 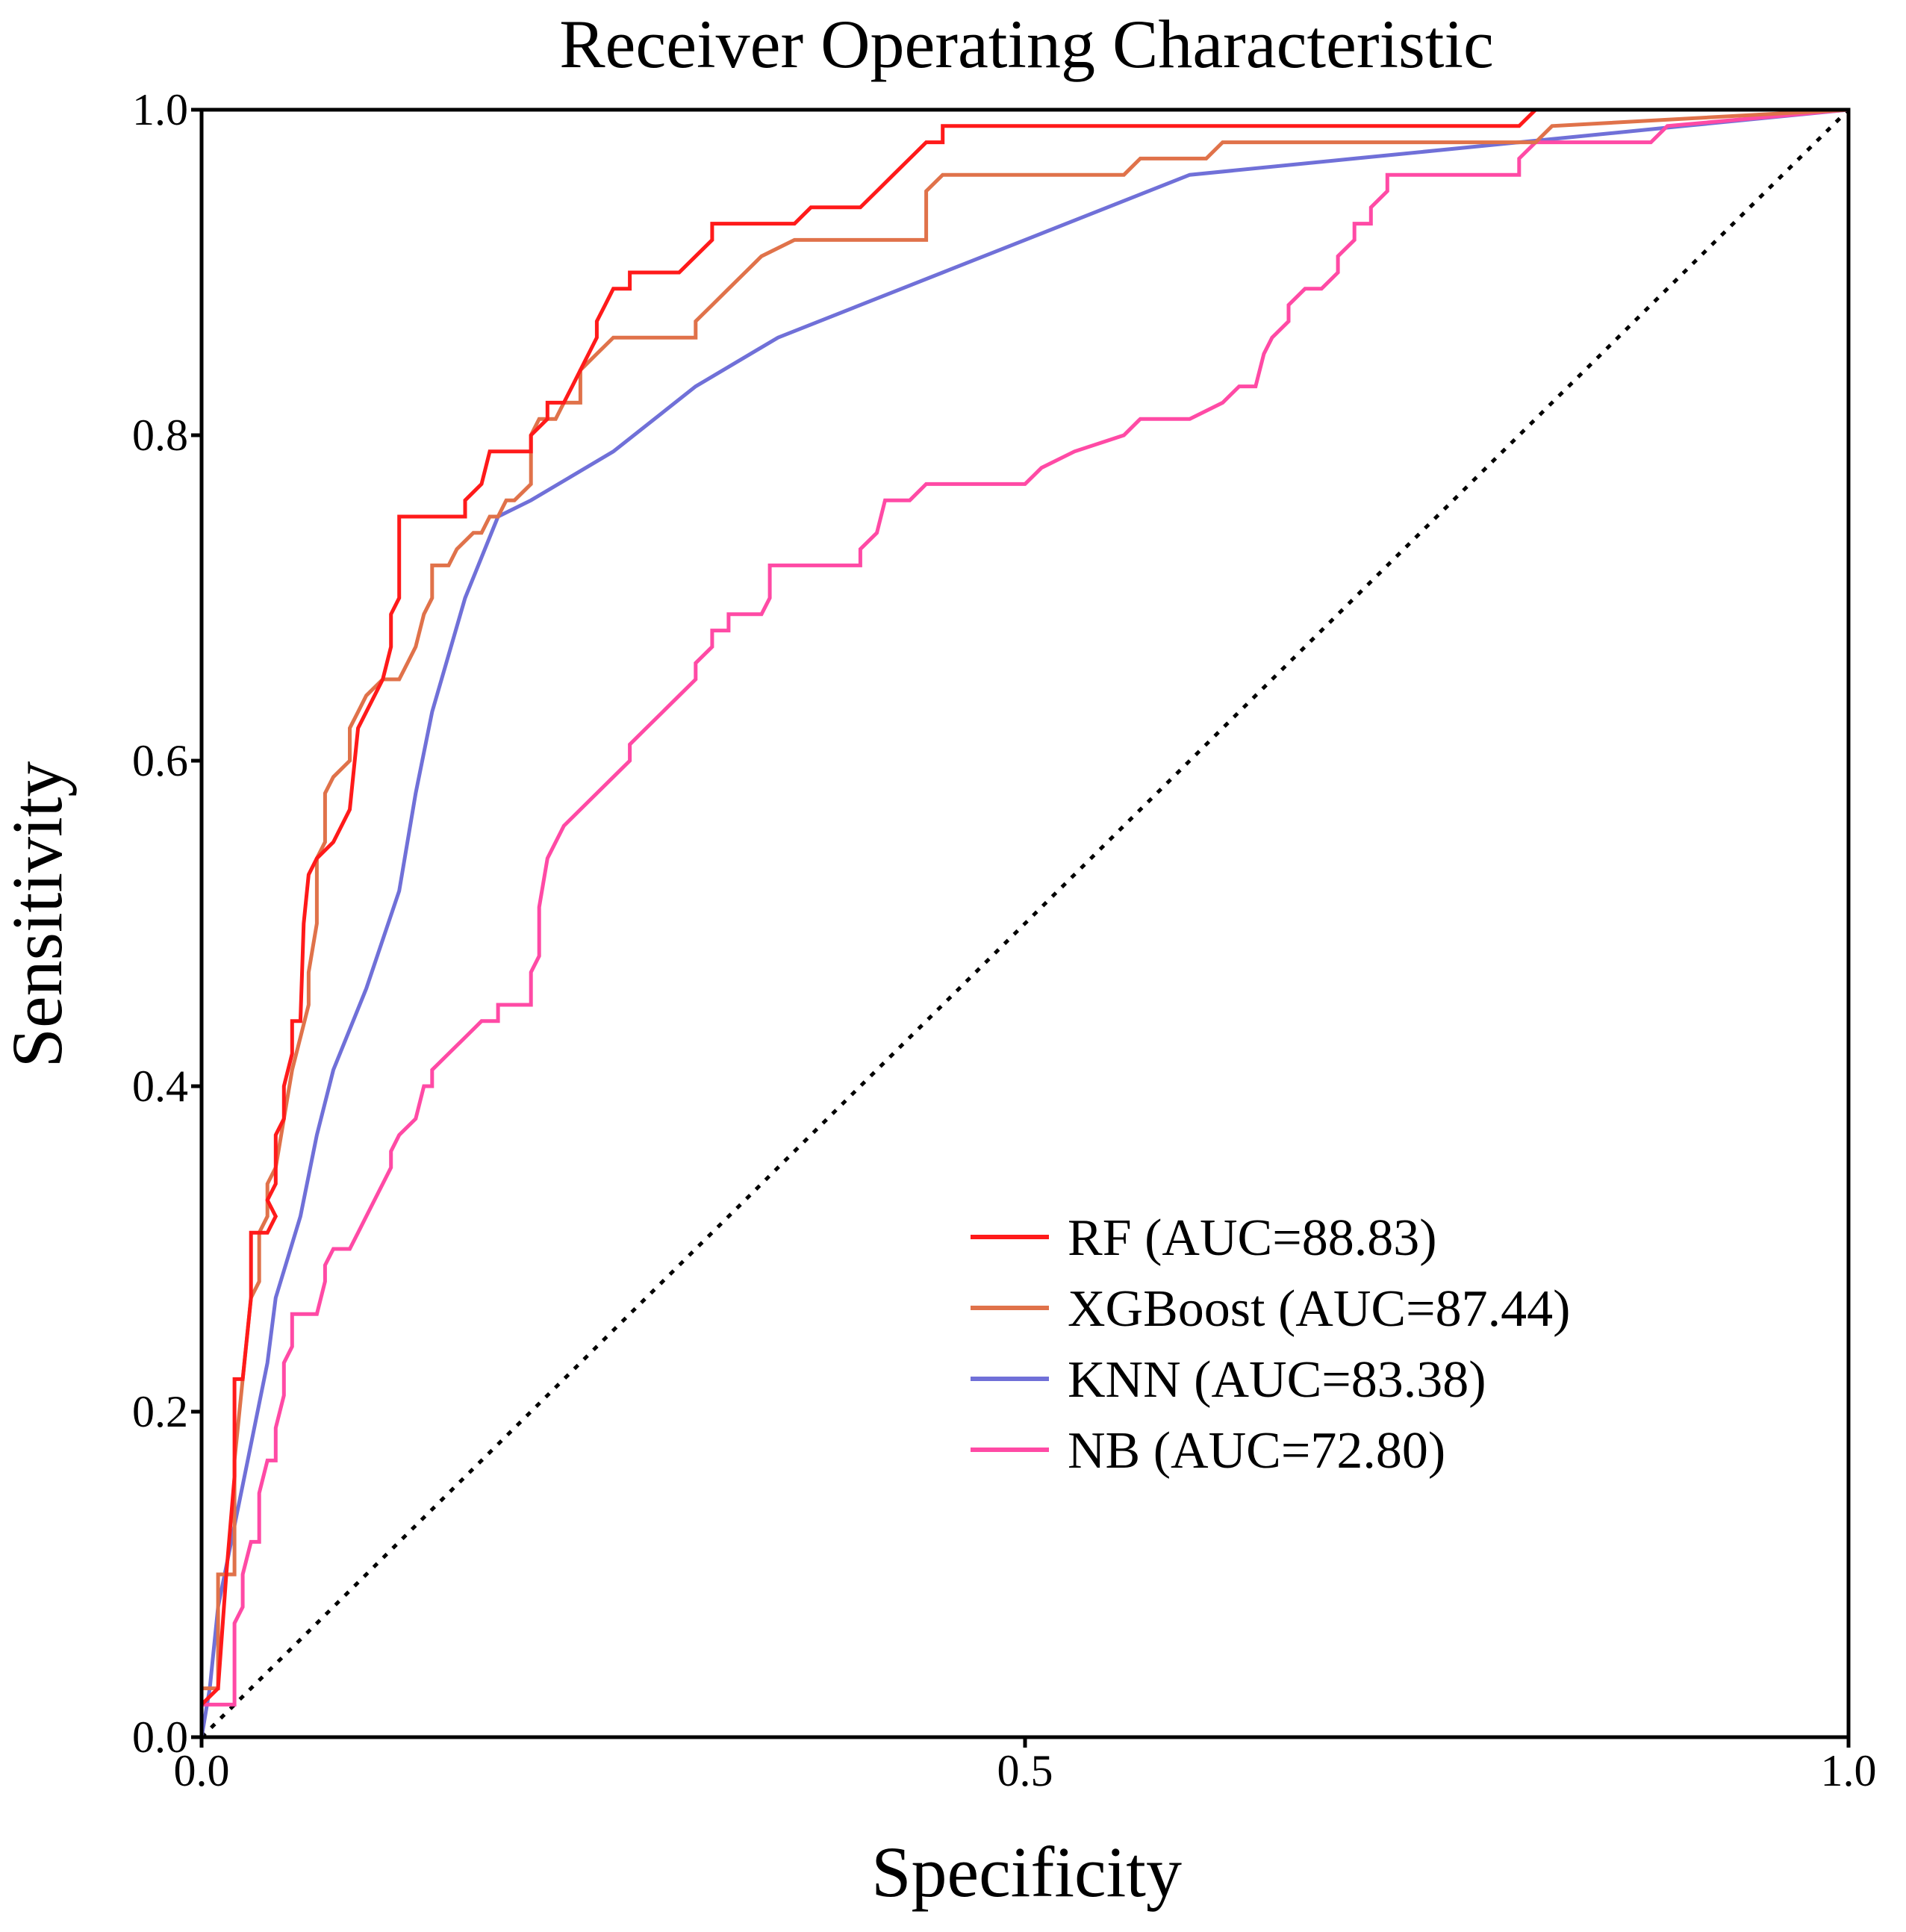 What do you see at coordinates (202, 1771) in the screenshot?
I see `x-tick-label: 0.0` at bounding box center [202, 1771].